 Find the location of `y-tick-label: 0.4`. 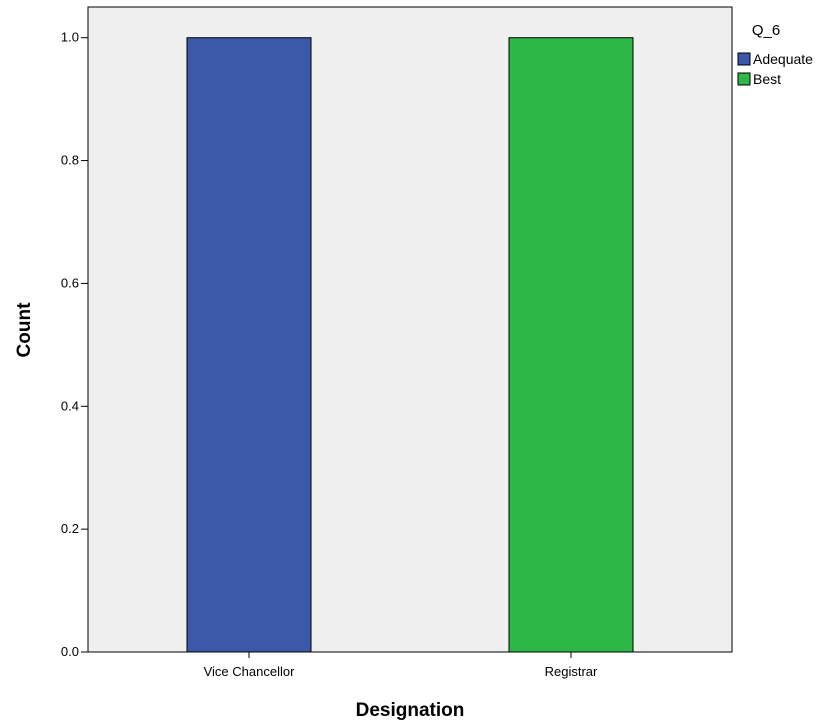

y-tick-label: 0.4 is located at coordinates (70, 405).